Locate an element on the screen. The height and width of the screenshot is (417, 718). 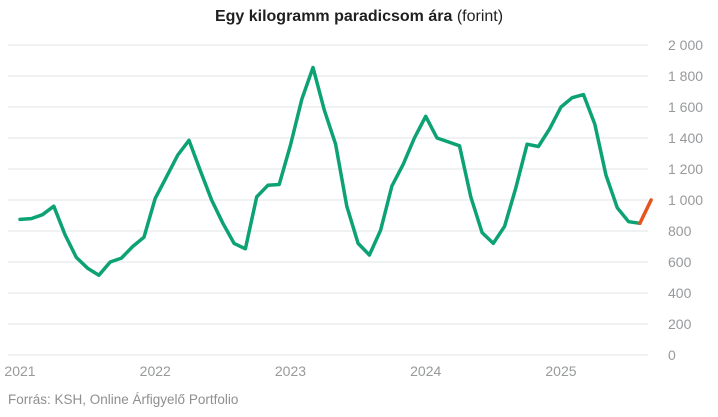
chart-title-main: Egy kilogramm paradicsom ára is located at coordinates (333, 16).